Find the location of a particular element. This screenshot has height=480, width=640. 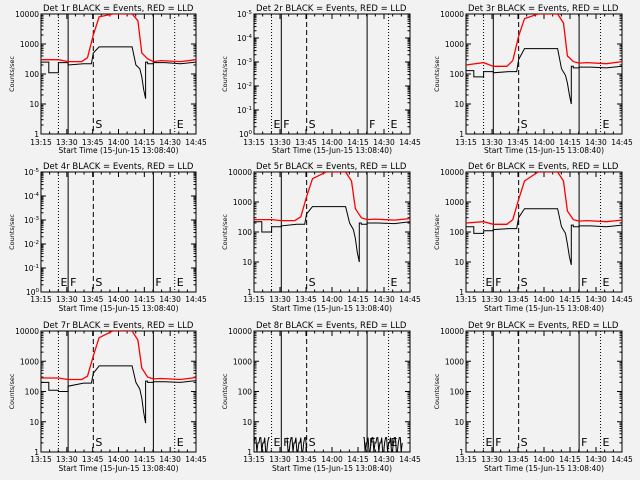

y-tick-label: 10-5 is located at coordinates (245, 14).